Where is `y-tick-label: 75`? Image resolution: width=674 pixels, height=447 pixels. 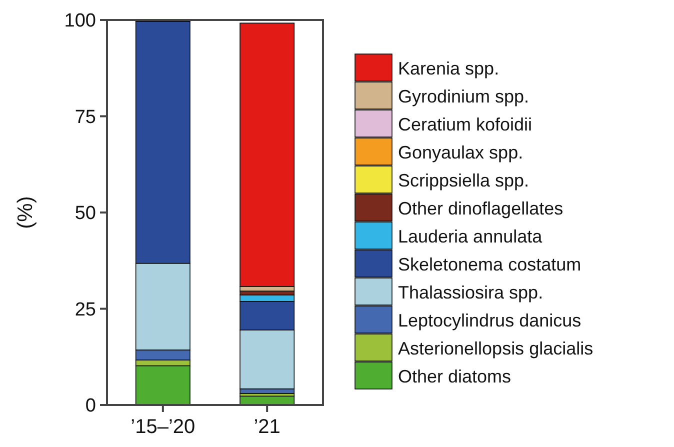 y-tick-label: 75 is located at coordinates (85, 117).